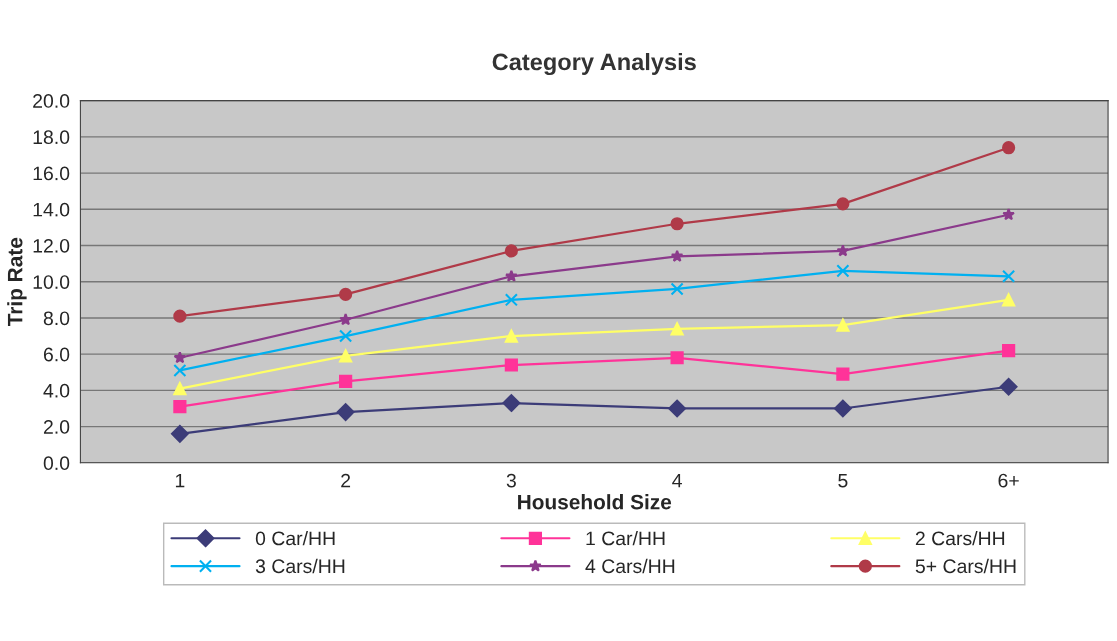 The width and height of the screenshot is (1117, 641). What do you see at coordinates (594, 64) in the screenshot?
I see `chart-title: Category Analysis` at bounding box center [594, 64].